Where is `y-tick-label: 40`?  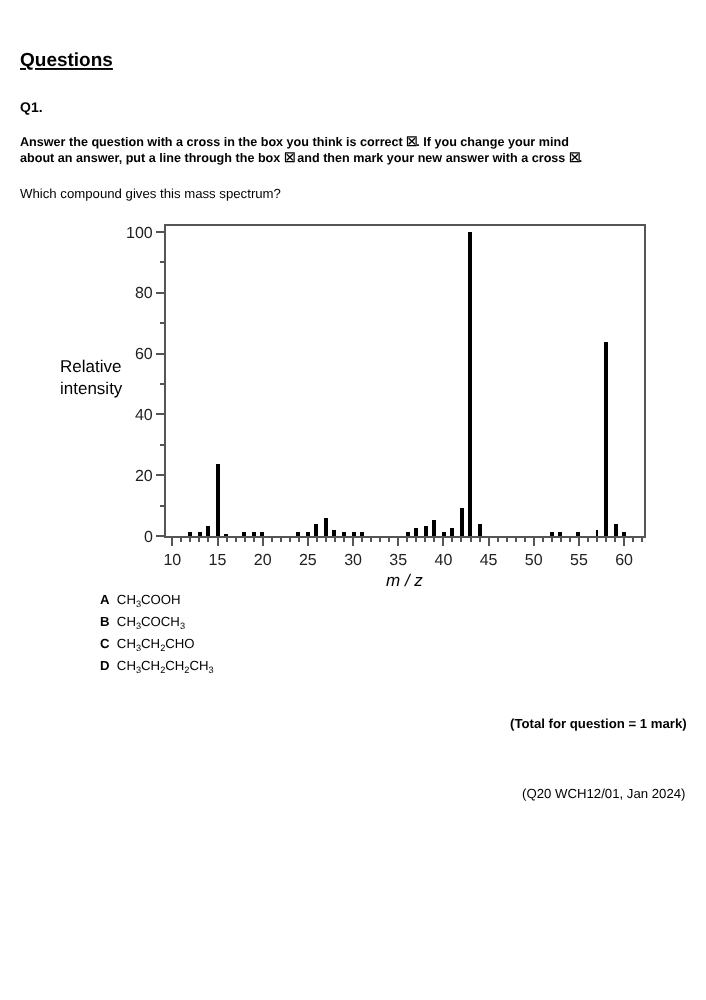 y-tick-label: 40 is located at coordinates (144, 415).